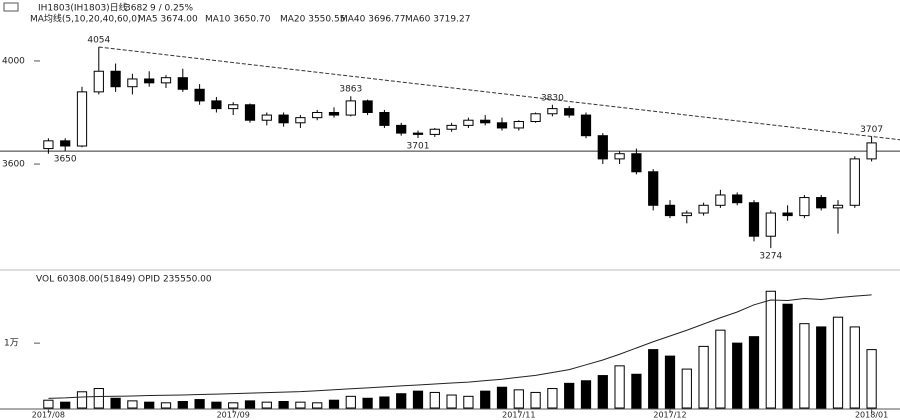 The height and width of the screenshot is (420, 900). Describe the element at coordinates (669, 415) in the screenshot. I see `x-tick-label: 2017/12` at that location.